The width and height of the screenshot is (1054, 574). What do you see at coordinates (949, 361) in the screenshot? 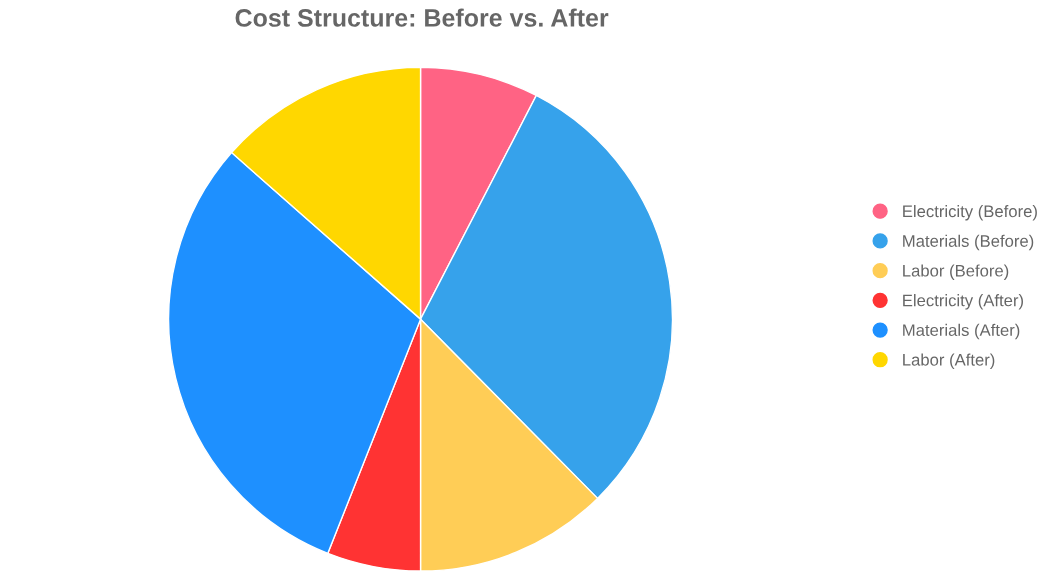
I see `legend-label: Labor (After)` at bounding box center [949, 361].